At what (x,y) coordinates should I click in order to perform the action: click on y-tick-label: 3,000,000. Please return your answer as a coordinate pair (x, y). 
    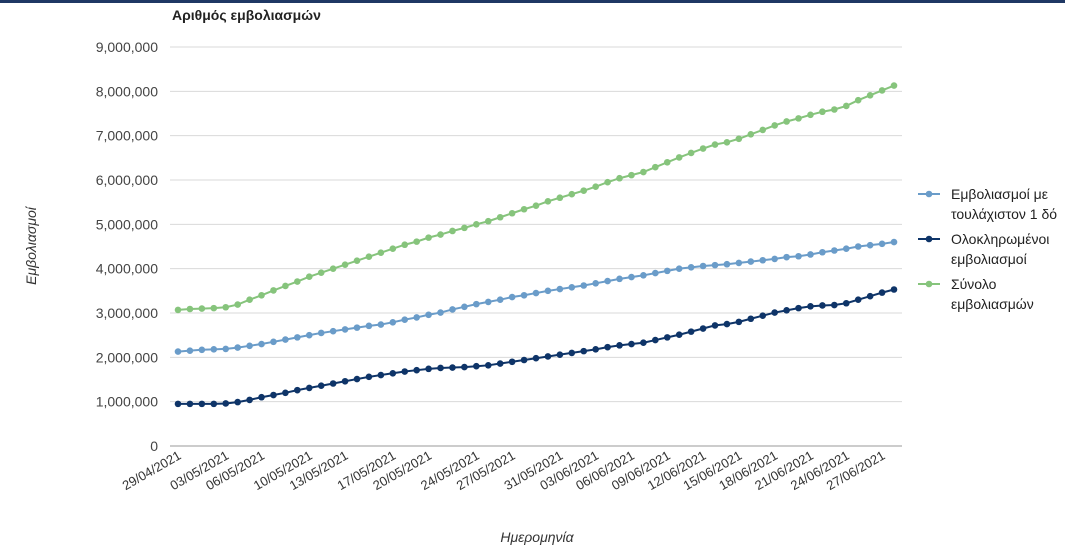
    Looking at the image, I should click on (127, 313).